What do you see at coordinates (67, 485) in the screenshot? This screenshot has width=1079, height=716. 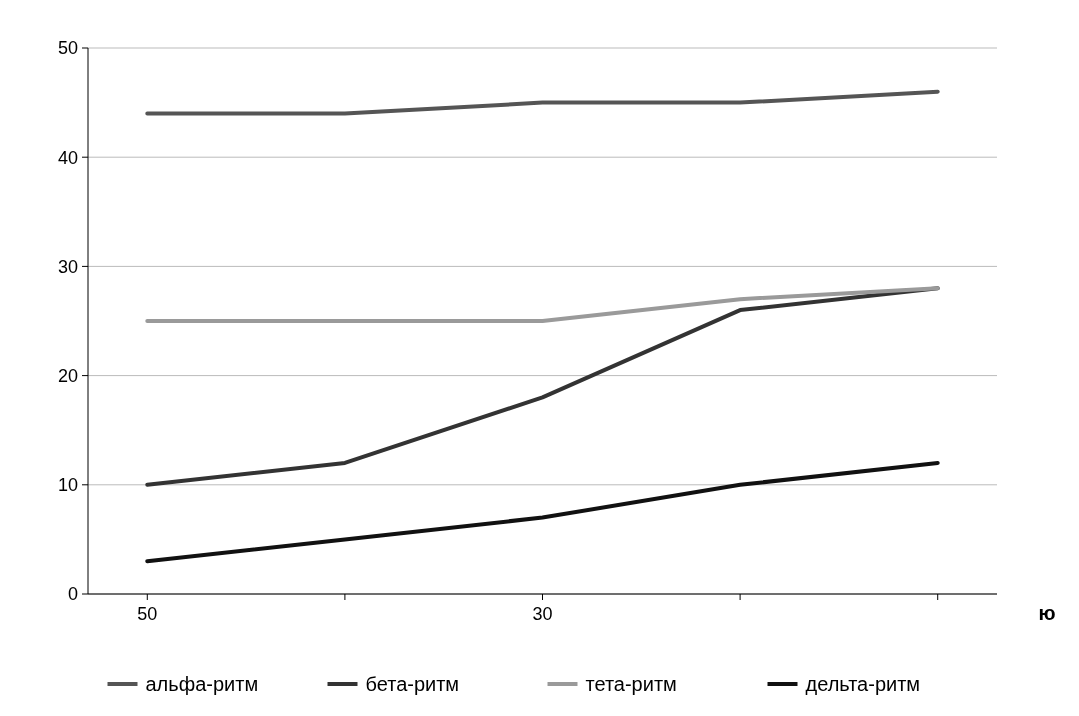 I see `y-tick-label: 10` at bounding box center [67, 485].